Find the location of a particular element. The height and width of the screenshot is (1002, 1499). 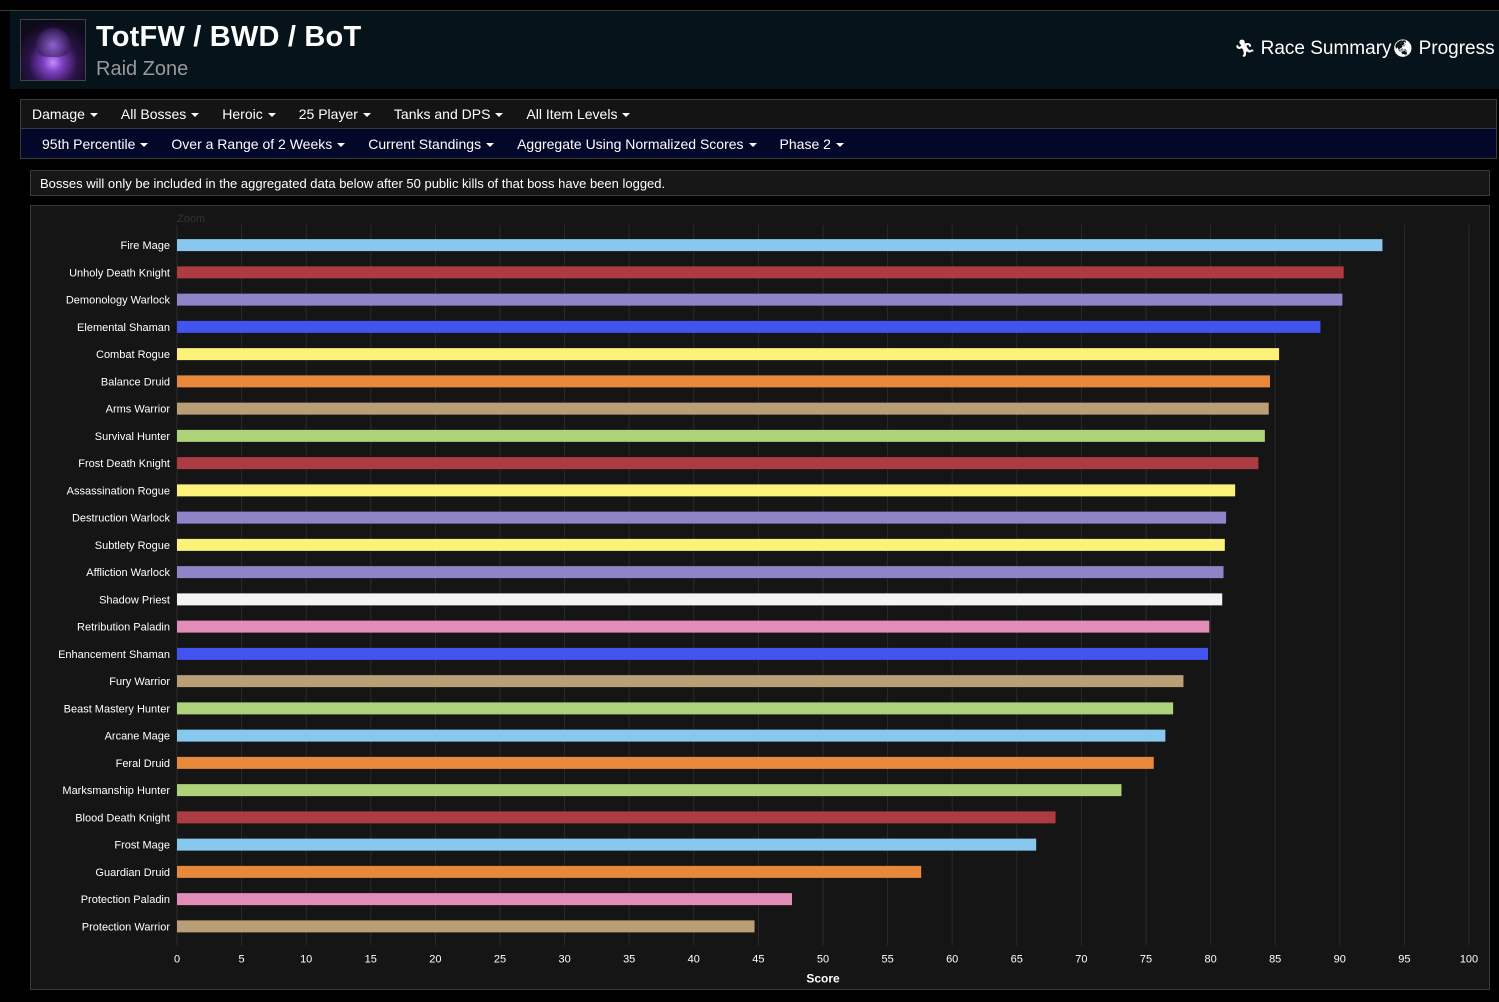

size-dropdown: 25 Player is located at coordinates (335, 114).